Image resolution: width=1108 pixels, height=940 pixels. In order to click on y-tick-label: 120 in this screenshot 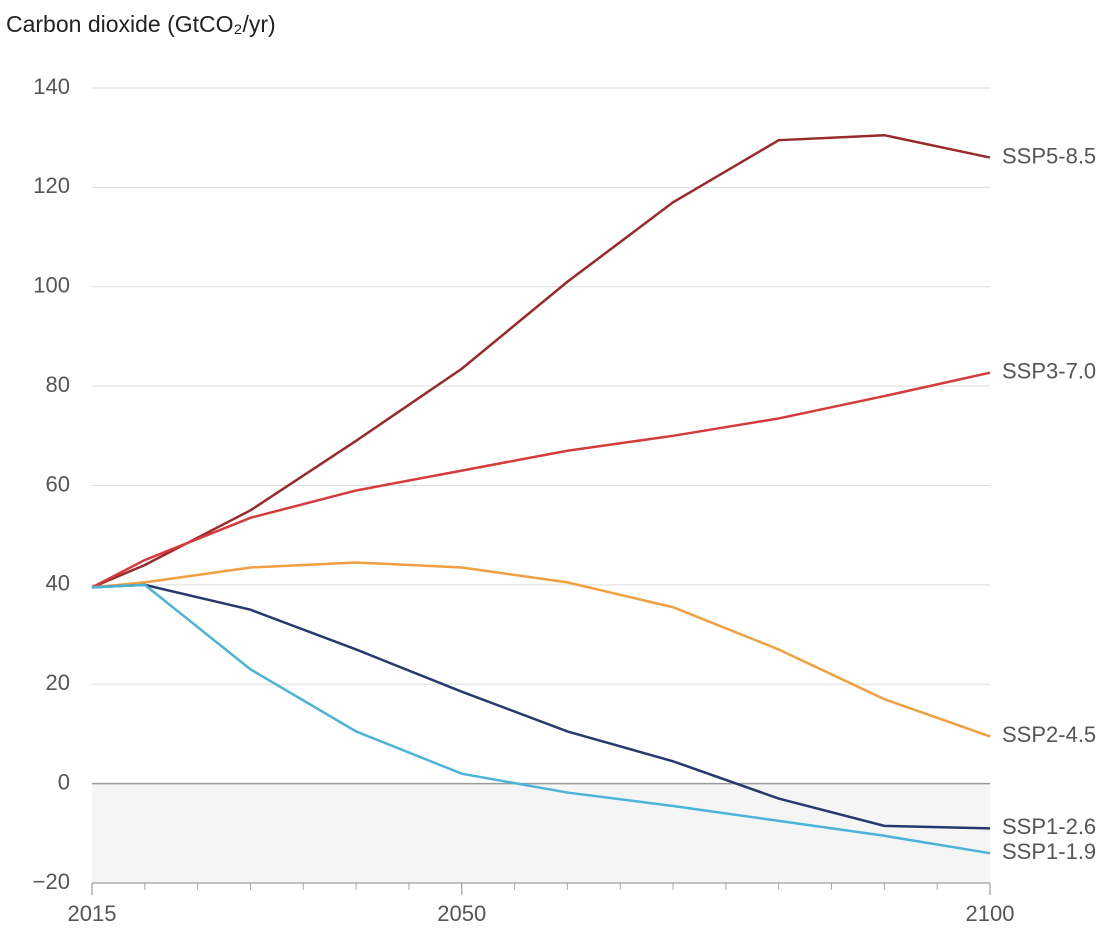, I will do `click(51, 185)`.